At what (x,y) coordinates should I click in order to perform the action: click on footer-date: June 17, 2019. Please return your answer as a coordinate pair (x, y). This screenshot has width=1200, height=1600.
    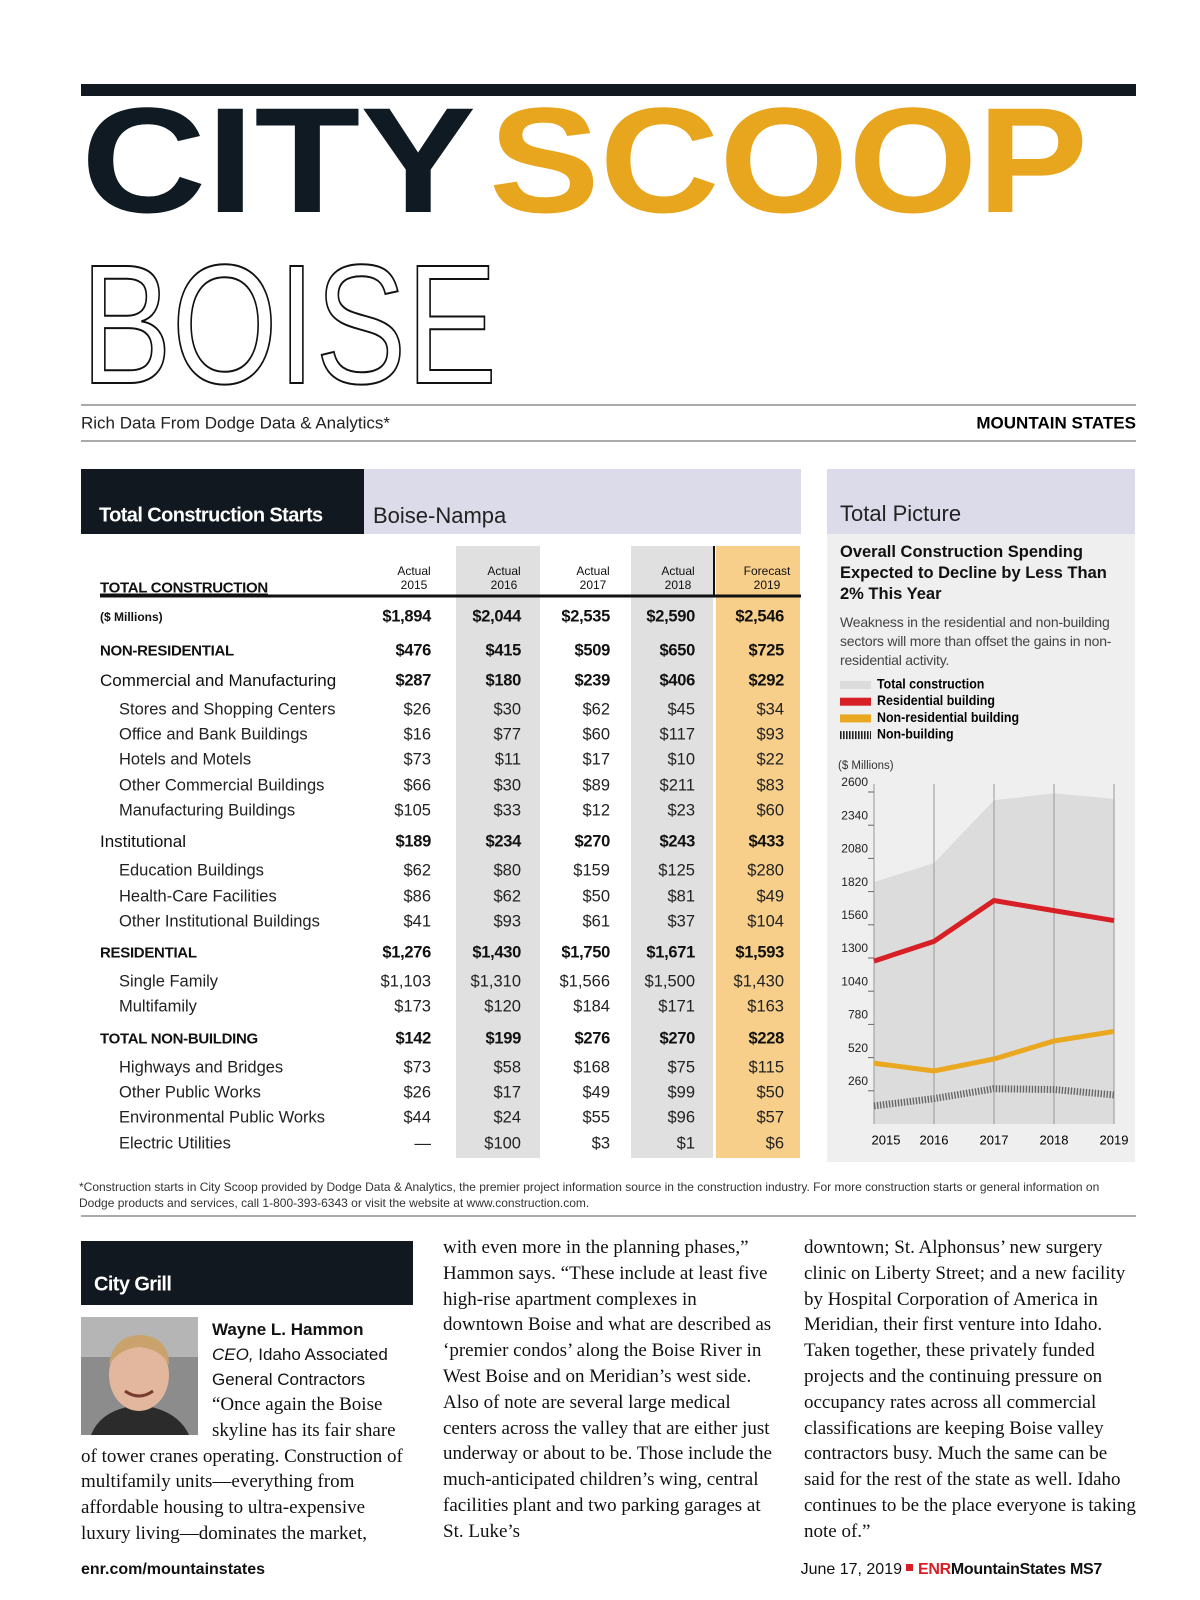
    Looking at the image, I should click on (851, 1569).